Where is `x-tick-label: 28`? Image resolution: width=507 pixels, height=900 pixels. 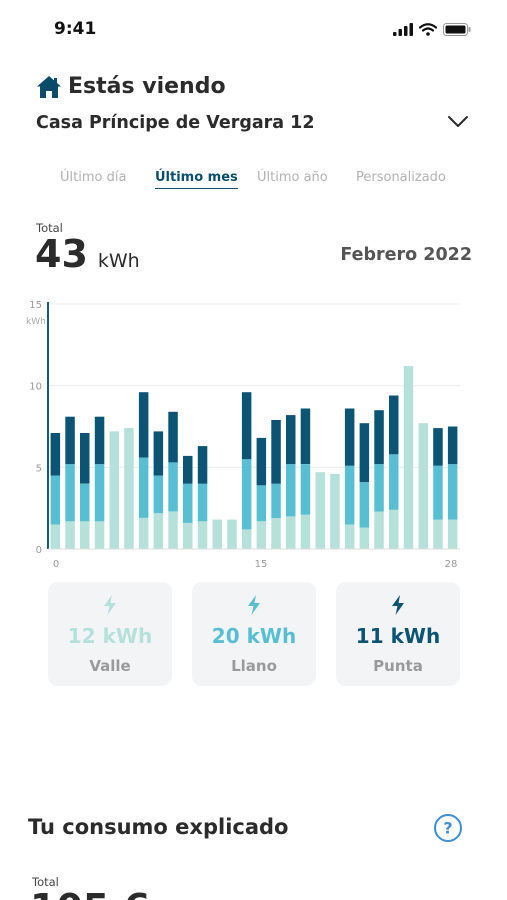 x-tick-label: 28 is located at coordinates (451, 564).